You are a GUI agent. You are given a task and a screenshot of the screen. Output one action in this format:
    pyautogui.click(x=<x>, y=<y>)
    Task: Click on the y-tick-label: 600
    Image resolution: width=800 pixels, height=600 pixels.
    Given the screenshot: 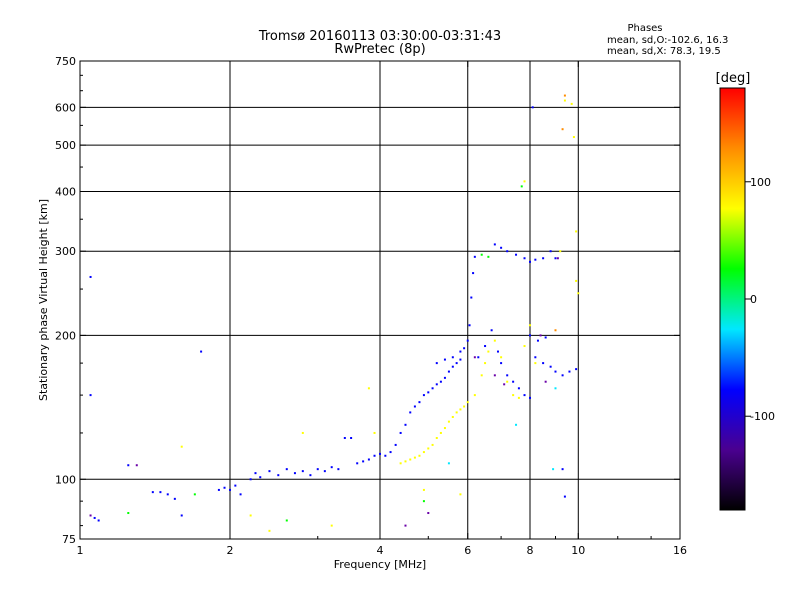 What is the action you would take?
    pyautogui.click(x=65, y=107)
    